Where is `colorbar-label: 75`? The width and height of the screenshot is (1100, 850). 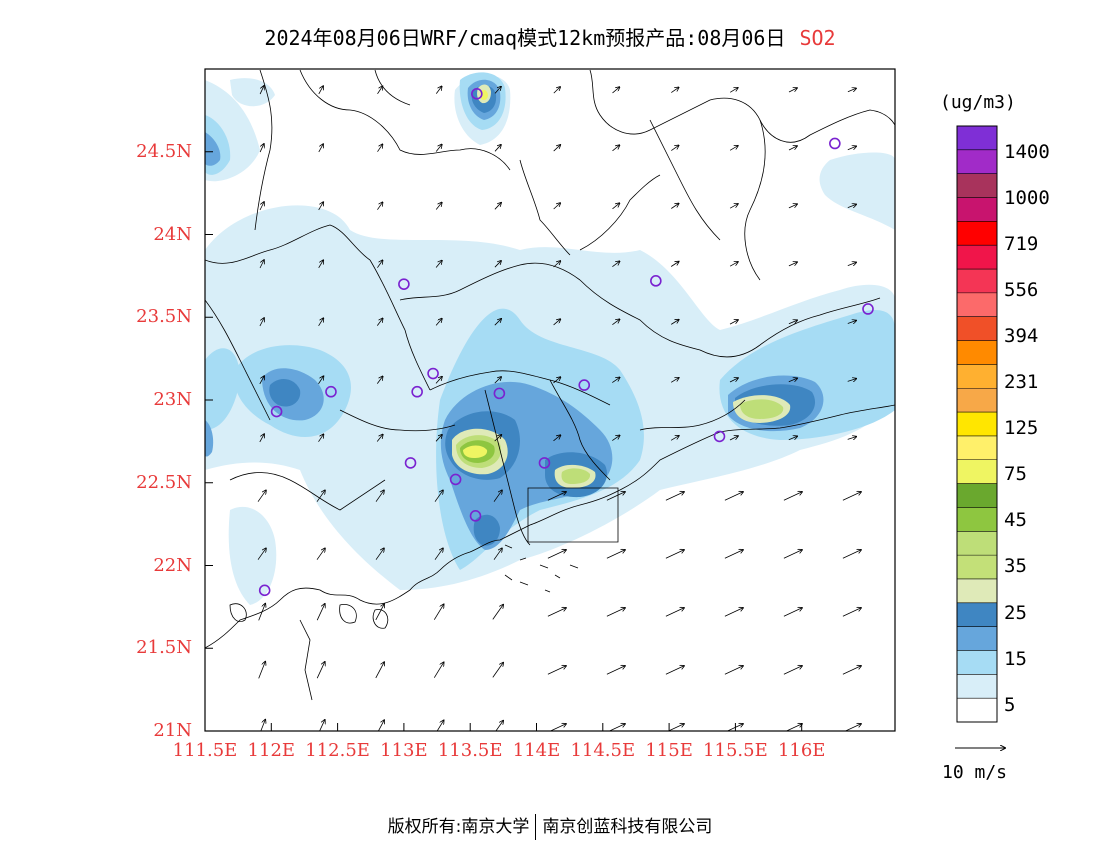
colorbar-label: 75 is located at coordinates (1015, 474).